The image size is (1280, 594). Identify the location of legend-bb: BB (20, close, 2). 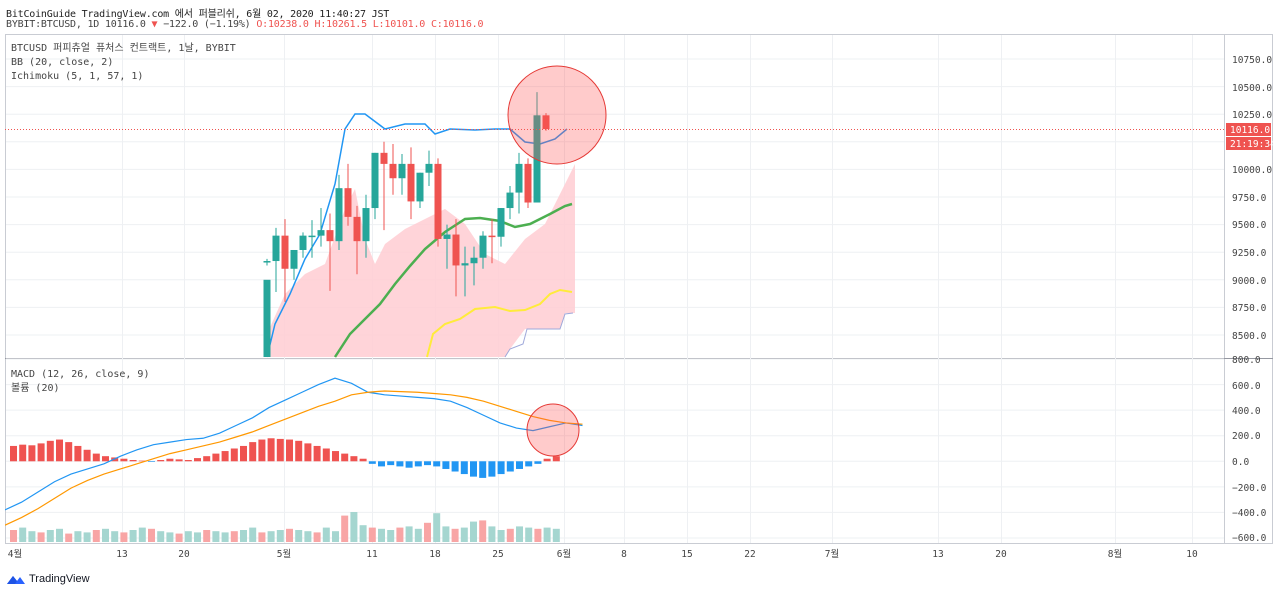
(62, 62).